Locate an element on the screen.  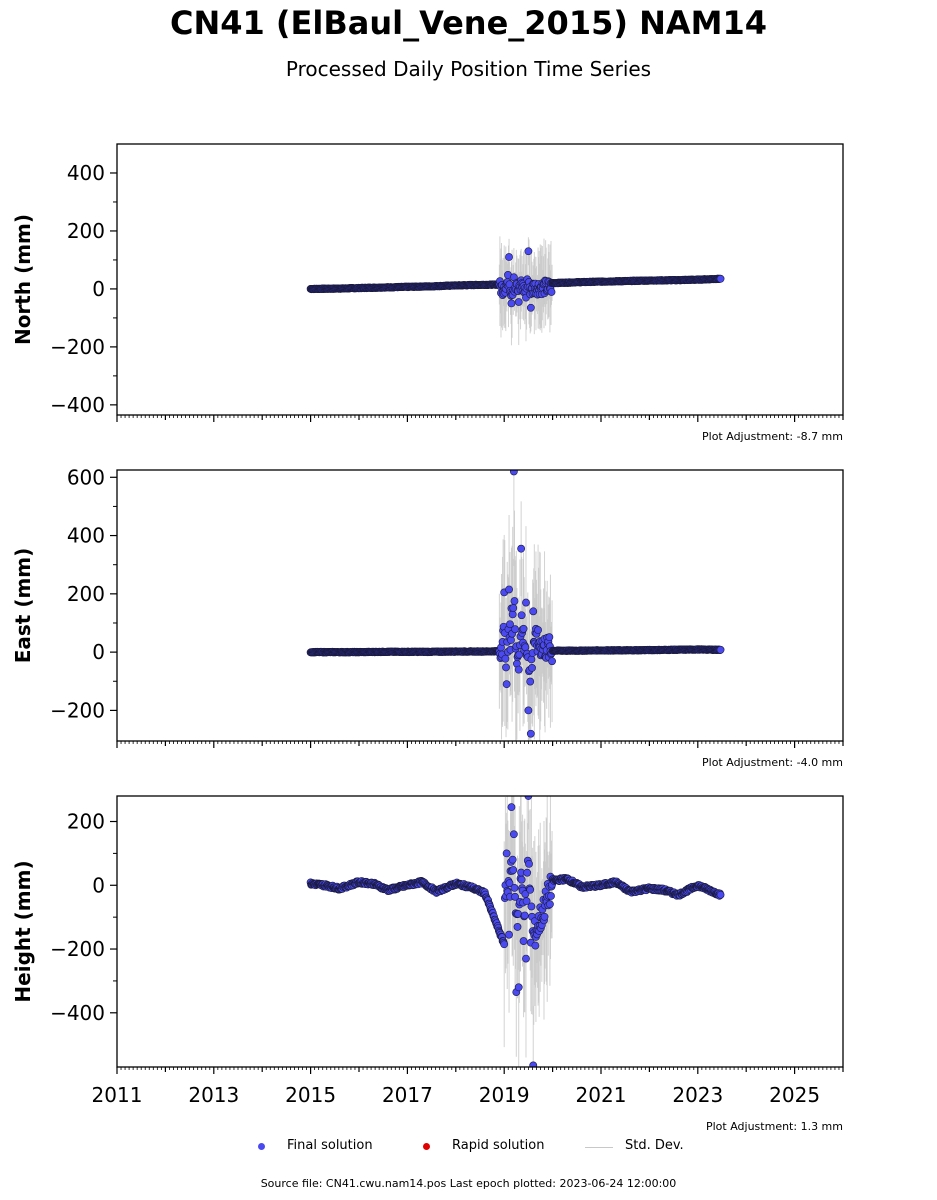
plot-adjustment-note: Plot Adjustment: -4.0 mm is located at coordinates (772, 762).